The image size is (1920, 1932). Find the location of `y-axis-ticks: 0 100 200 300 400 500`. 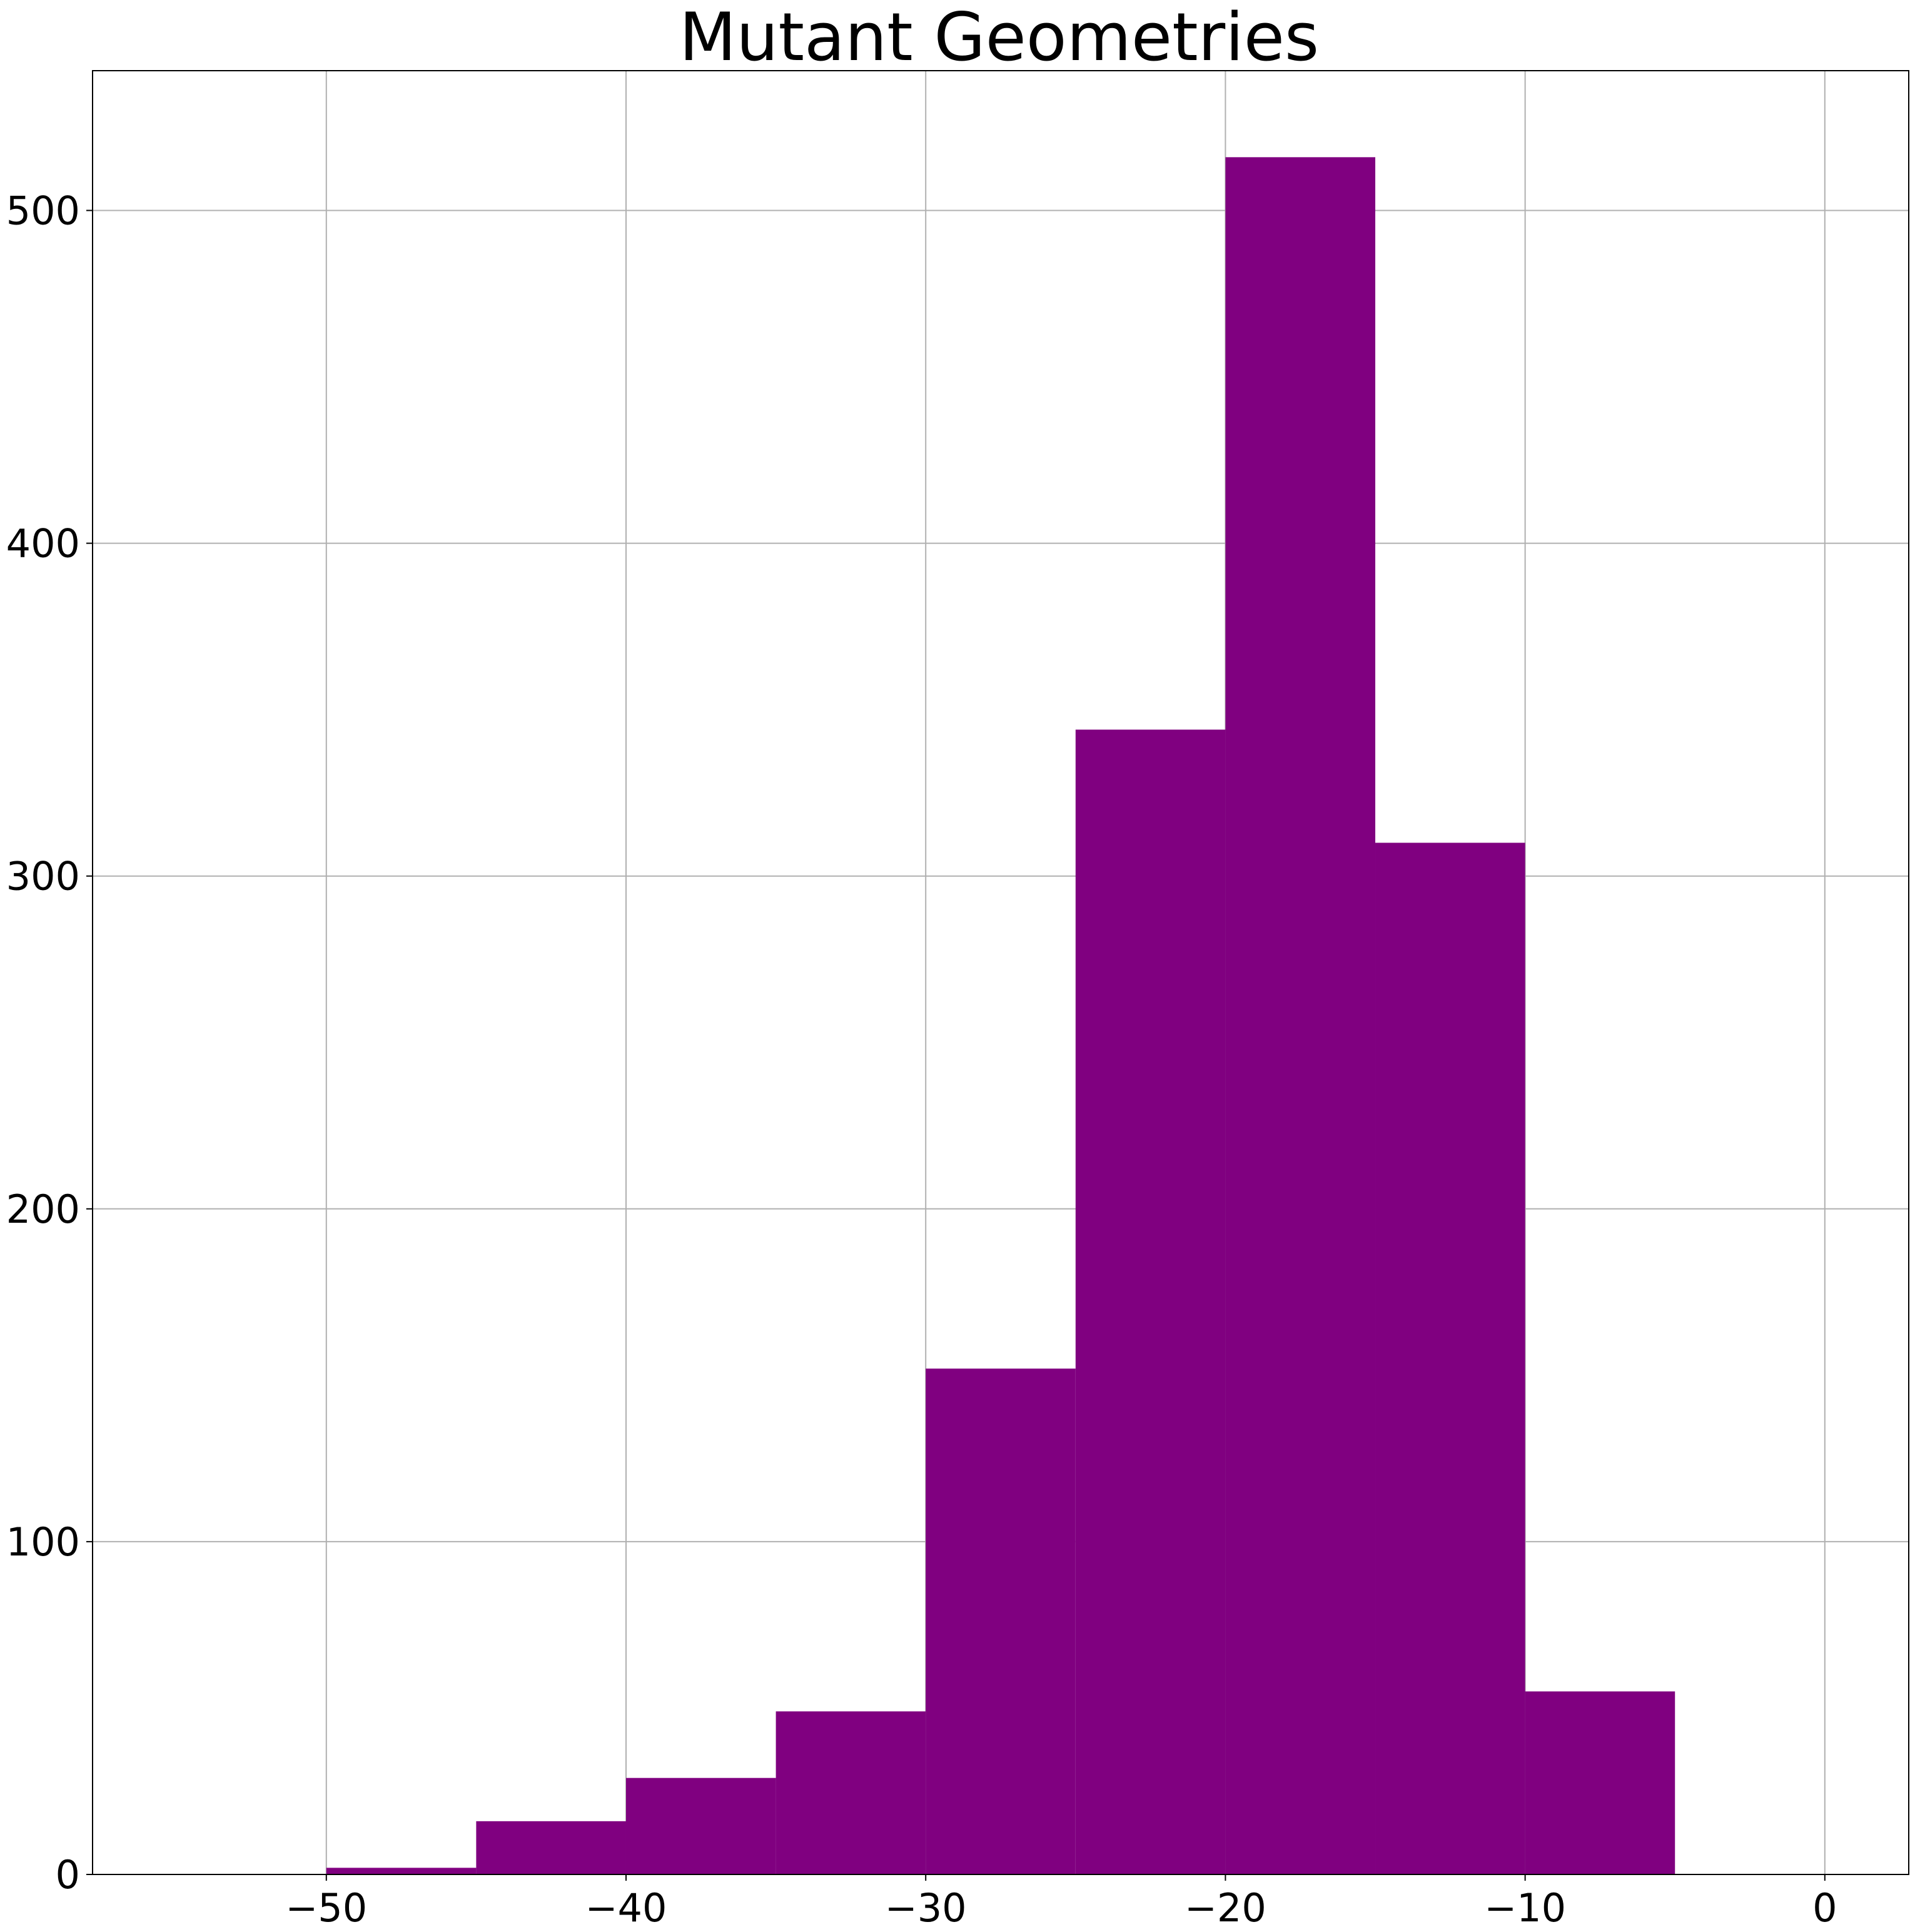

y-axis-ticks: 0 100 200 300 400 500 is located at coordinates (49, 1043).